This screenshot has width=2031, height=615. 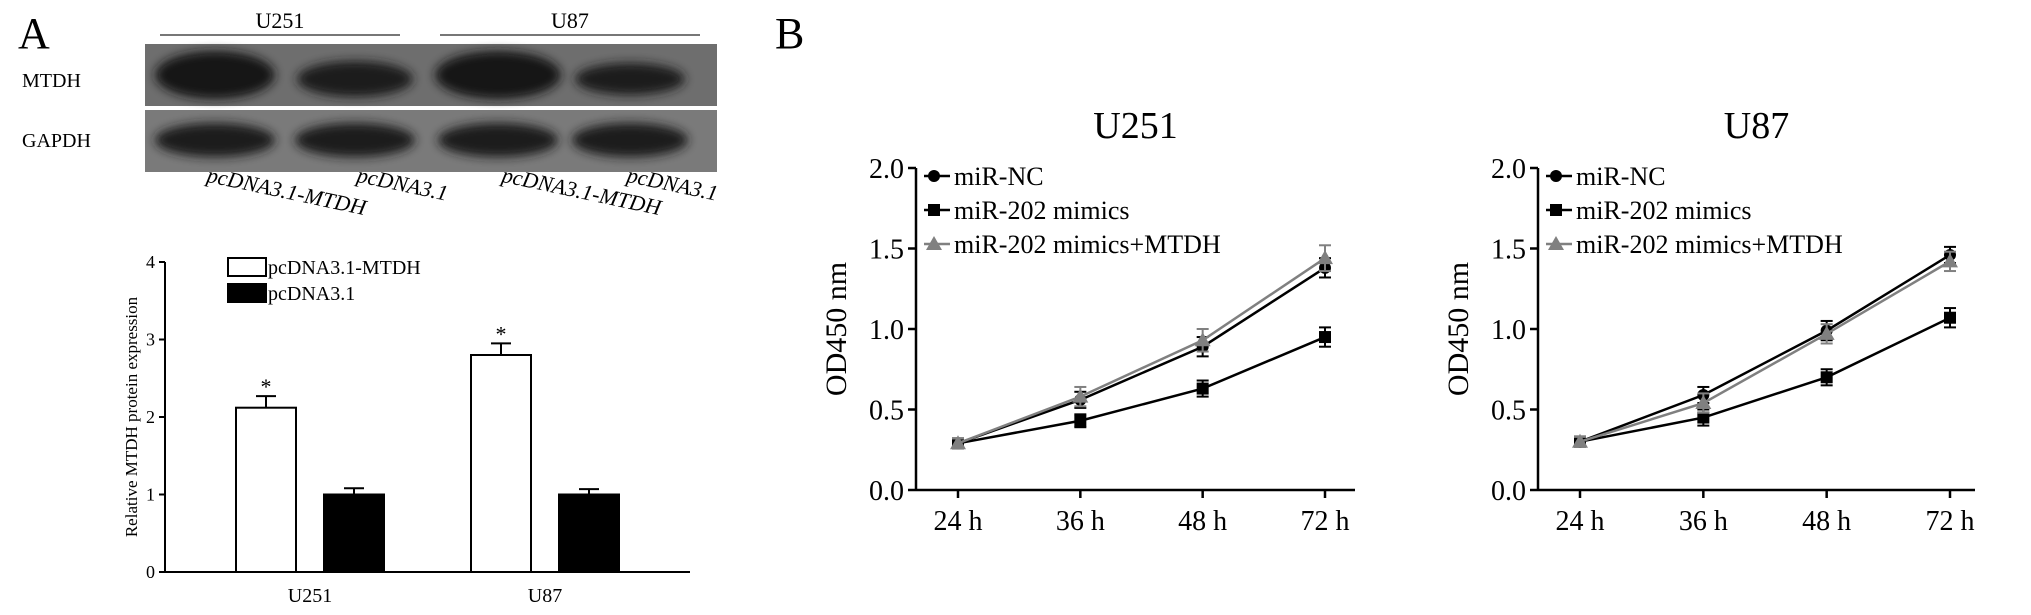 I want to click on line-chart-title: U251, so click(x=1135, y=126).